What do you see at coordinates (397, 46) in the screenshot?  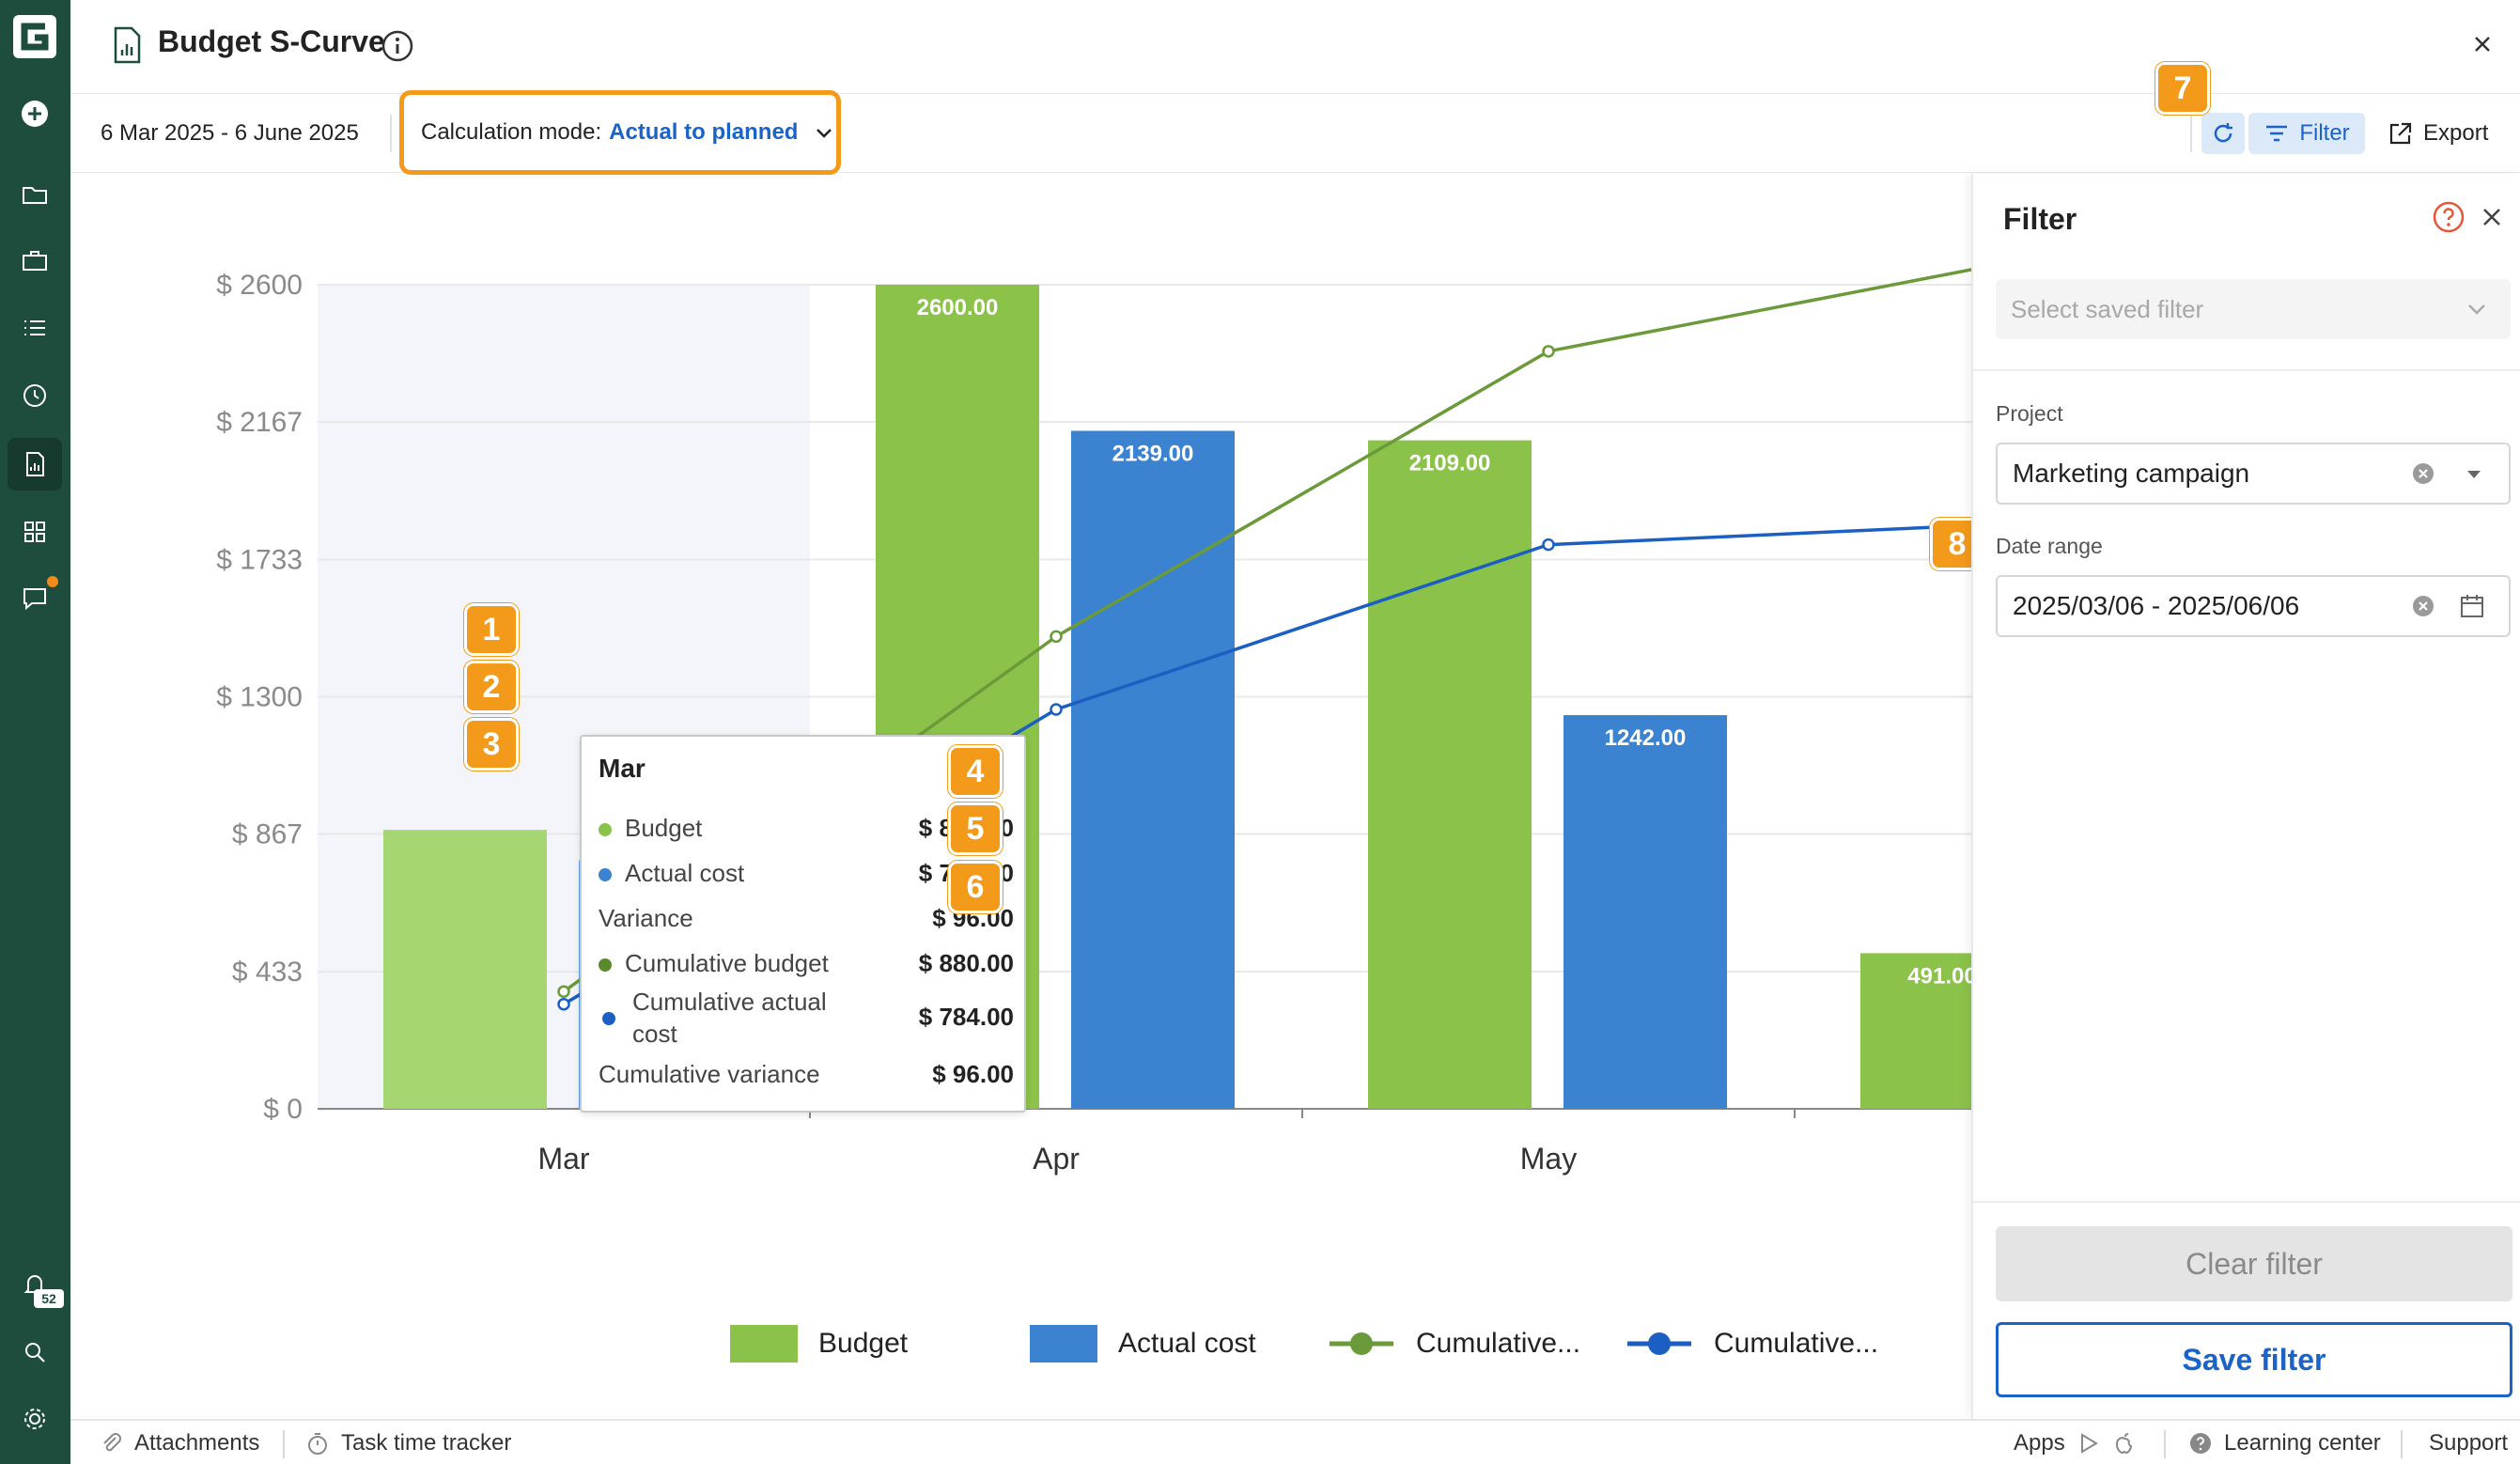 I see `info-icon` at bounding box center [397, 46].